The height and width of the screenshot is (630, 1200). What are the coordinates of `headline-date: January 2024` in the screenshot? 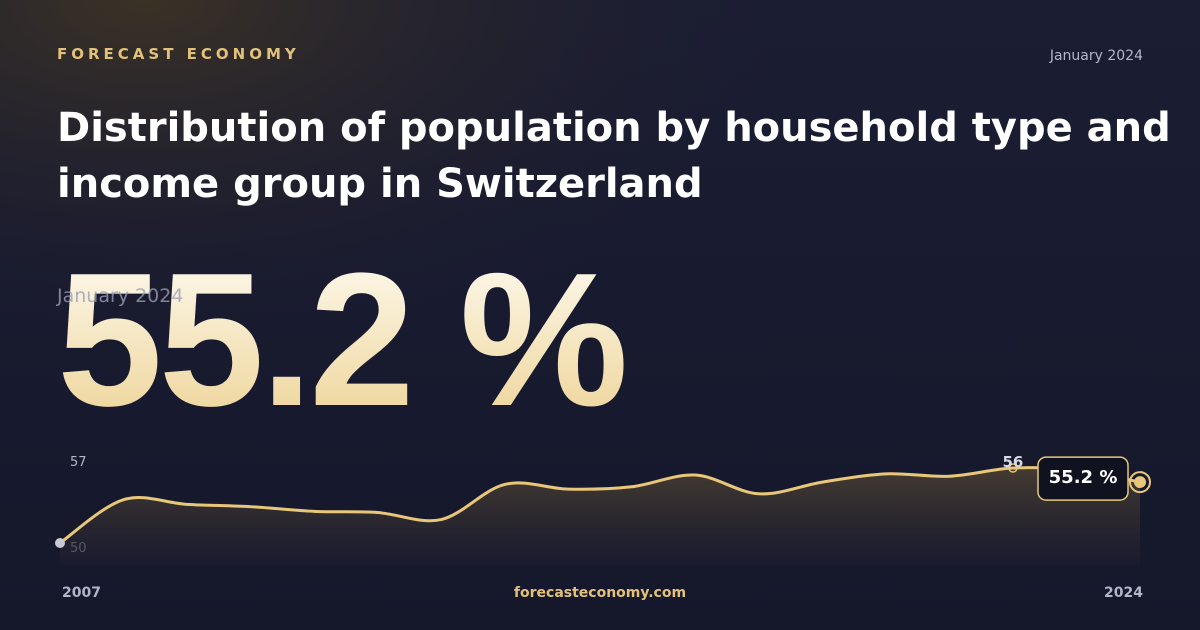 It's located at (119, 296).